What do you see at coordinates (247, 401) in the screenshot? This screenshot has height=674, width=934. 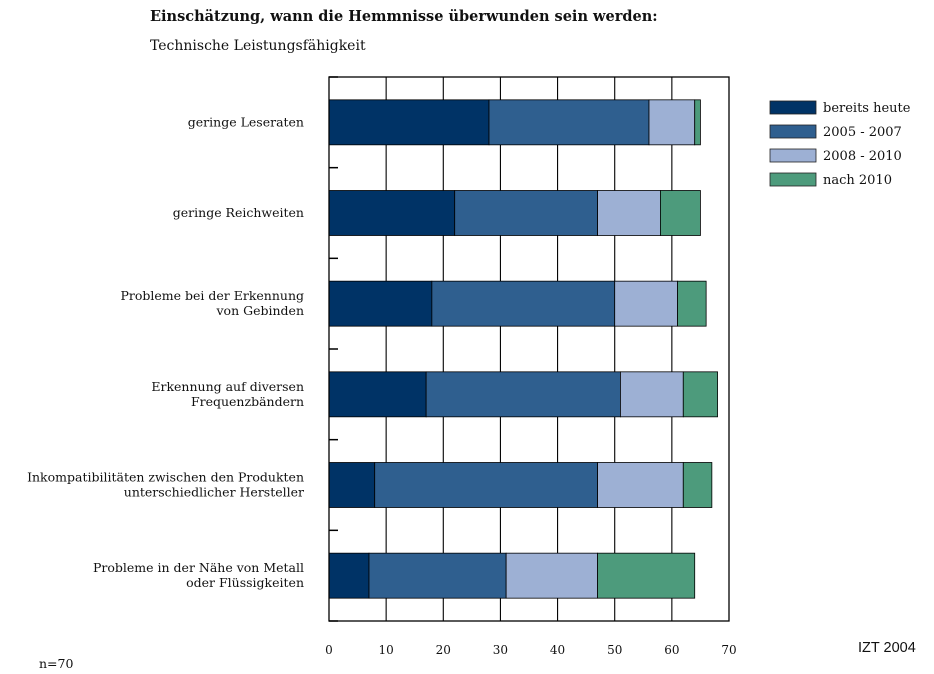 I see `category-label-line: Frequenzbändern` at bounding box center [247, 401].